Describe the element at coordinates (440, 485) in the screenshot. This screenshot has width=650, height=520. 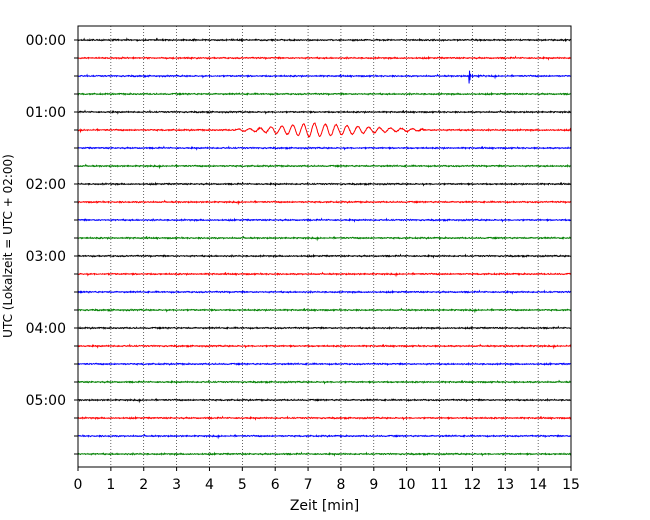
I see `x-tick-label: 11` at that location.